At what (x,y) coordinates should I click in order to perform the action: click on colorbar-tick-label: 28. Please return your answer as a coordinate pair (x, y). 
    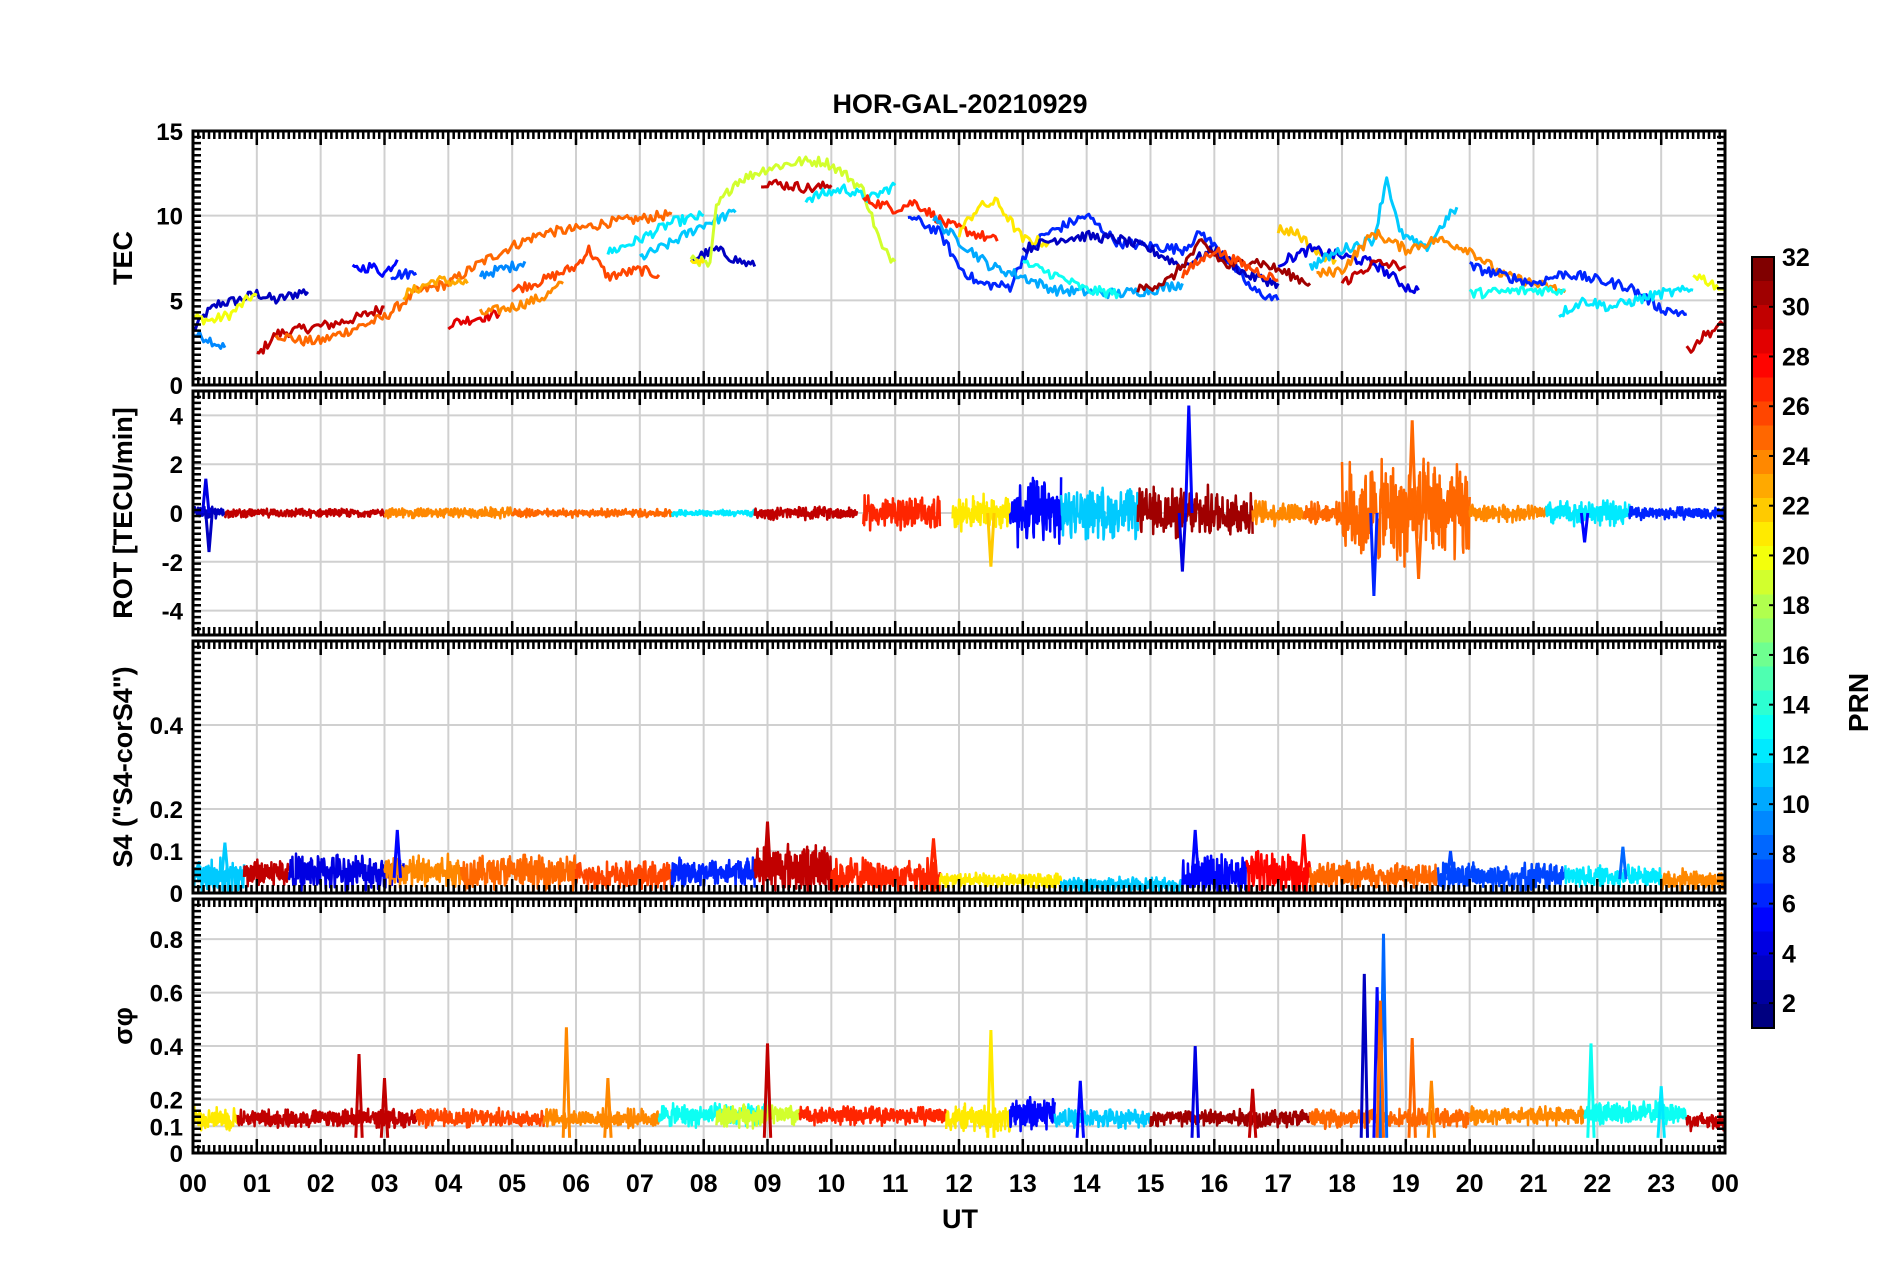
    Looking at the image, I should click on (1796, 357).